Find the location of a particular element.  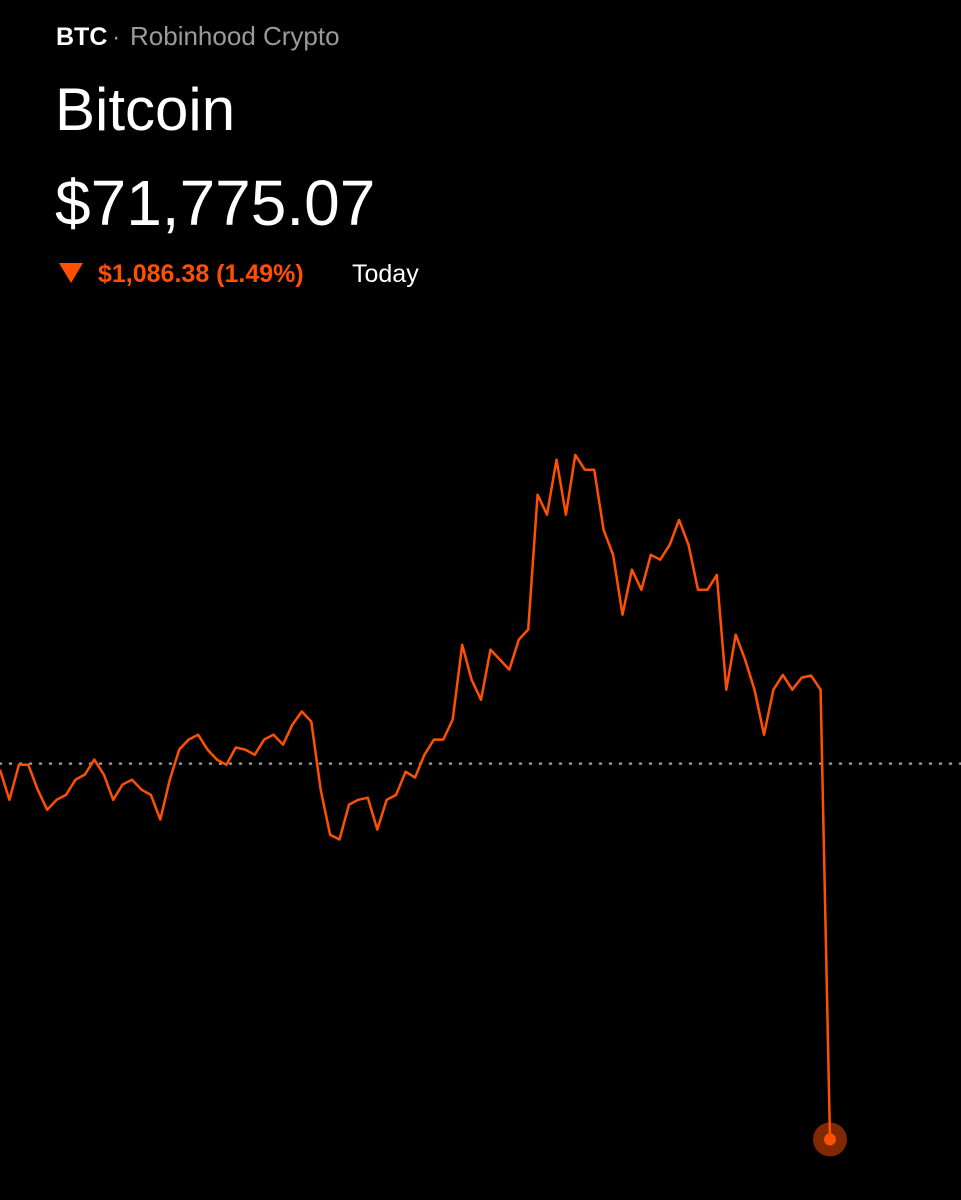

source: Robinhood Crypto is located at coordinates (235, 36).